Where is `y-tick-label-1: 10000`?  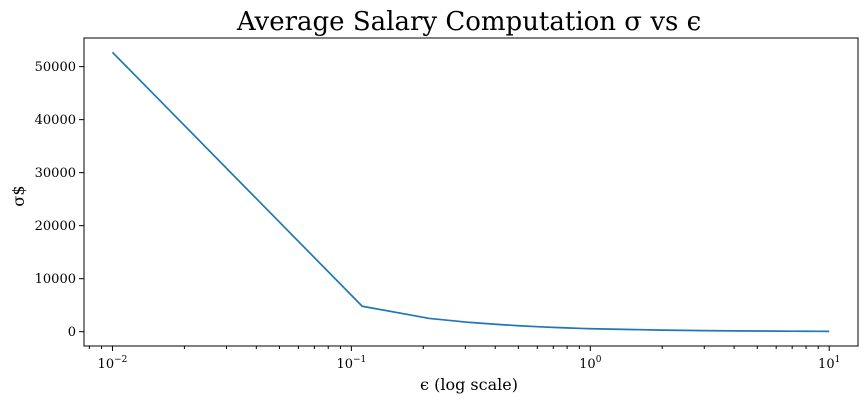 y-tick-label-1: 10000 is located at coordinates (55, 279).